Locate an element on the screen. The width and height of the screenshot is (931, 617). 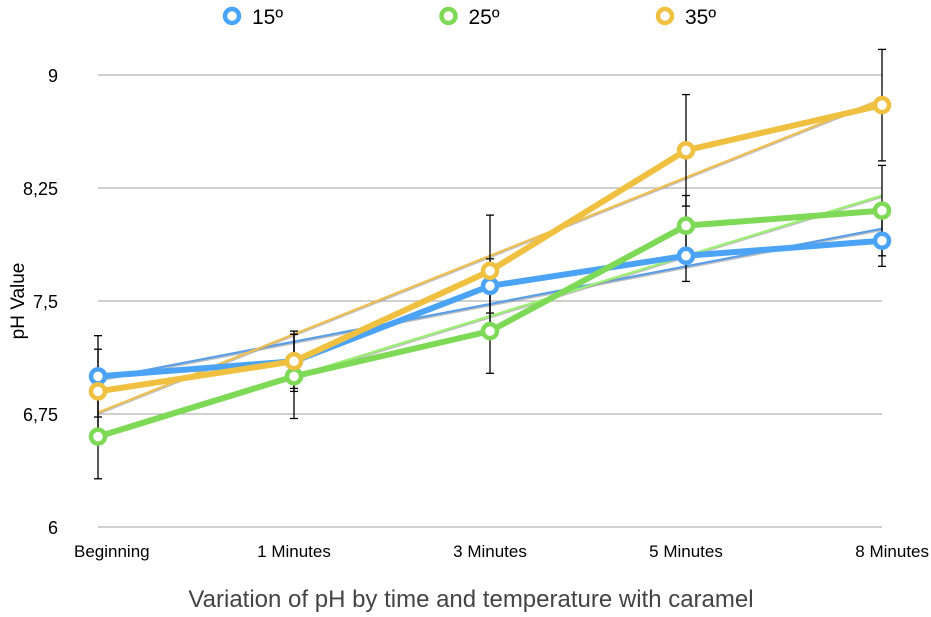
x-tick-label: 5 Minutes is located at coordinates (686, 551).